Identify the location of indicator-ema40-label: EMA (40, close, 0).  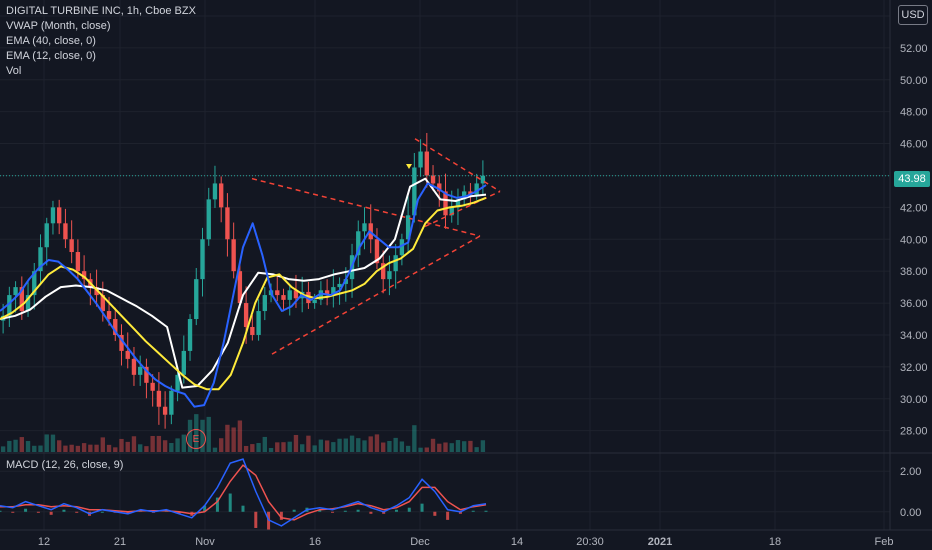
(51, 41).